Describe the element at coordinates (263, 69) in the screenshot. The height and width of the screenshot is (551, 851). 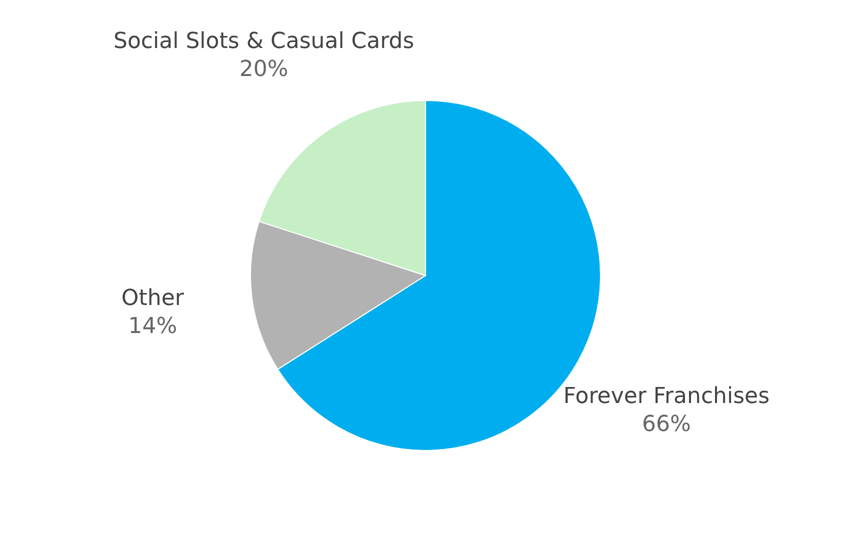
I see `data-label: 20%` at that location.